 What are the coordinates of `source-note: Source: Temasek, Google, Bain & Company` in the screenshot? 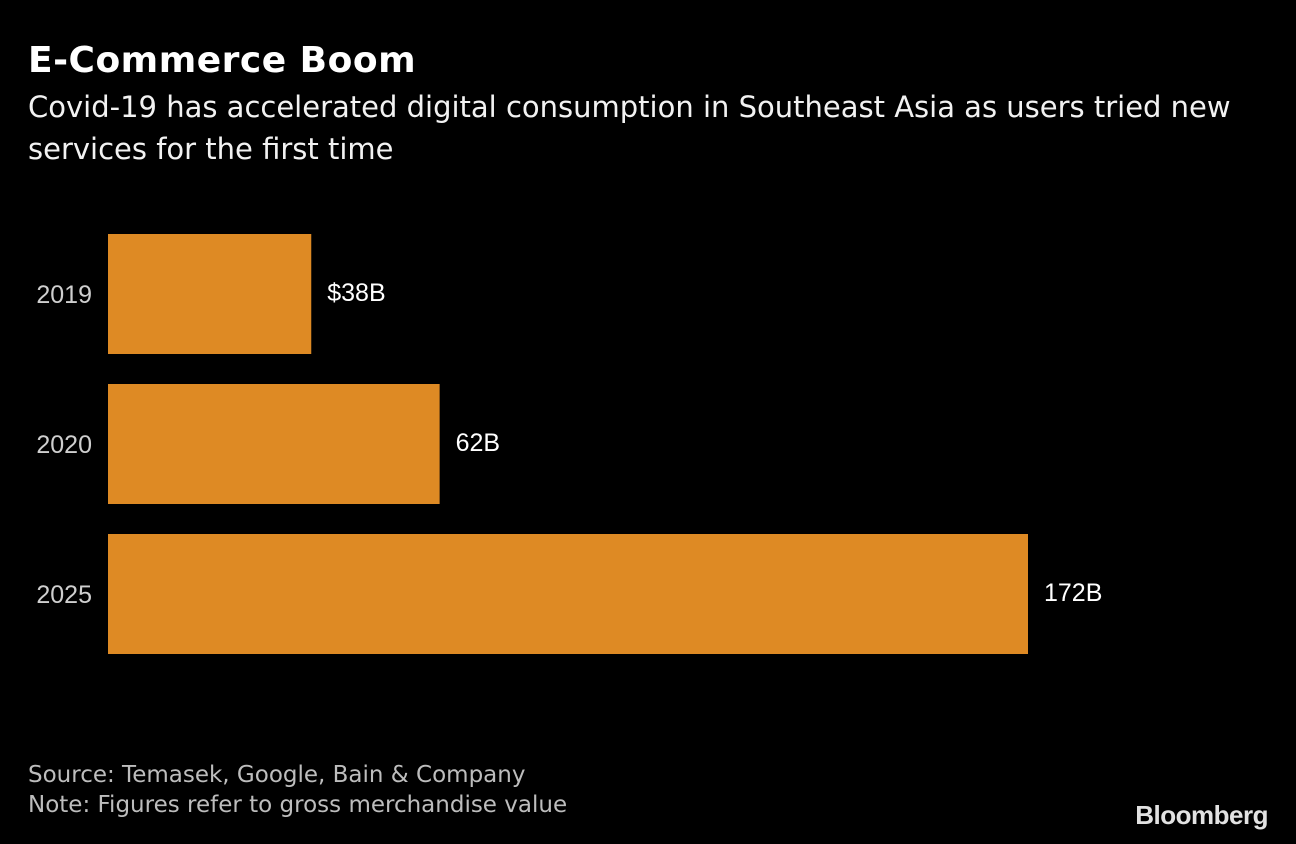 It's located at (277, 775).